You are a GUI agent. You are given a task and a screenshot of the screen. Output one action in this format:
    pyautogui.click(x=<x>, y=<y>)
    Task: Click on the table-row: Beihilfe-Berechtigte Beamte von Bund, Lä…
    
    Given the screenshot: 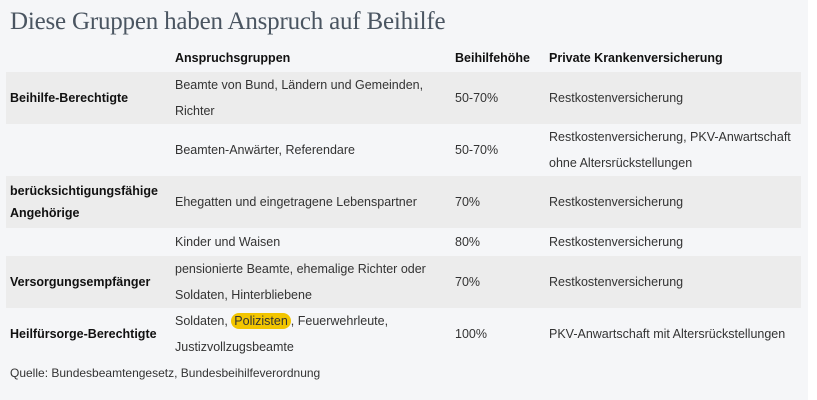 What is the action you would take?
    pyautogui.click(x=403, y=98)
    